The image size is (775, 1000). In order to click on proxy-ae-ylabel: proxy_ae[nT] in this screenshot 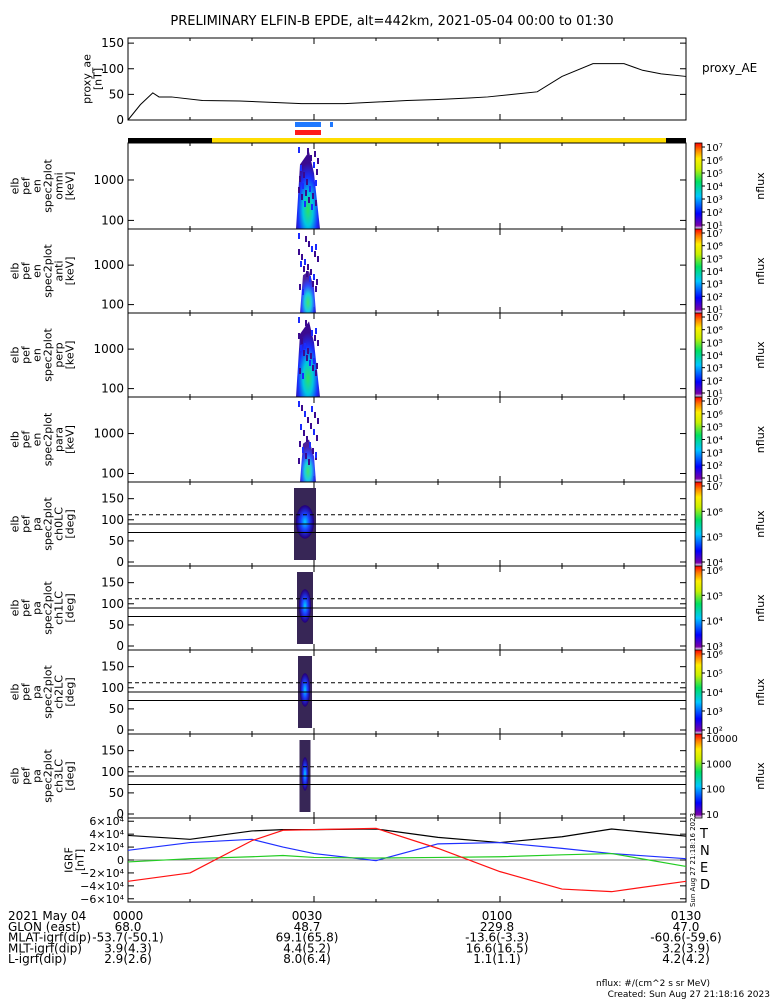, I will do `click(93, 79)`.